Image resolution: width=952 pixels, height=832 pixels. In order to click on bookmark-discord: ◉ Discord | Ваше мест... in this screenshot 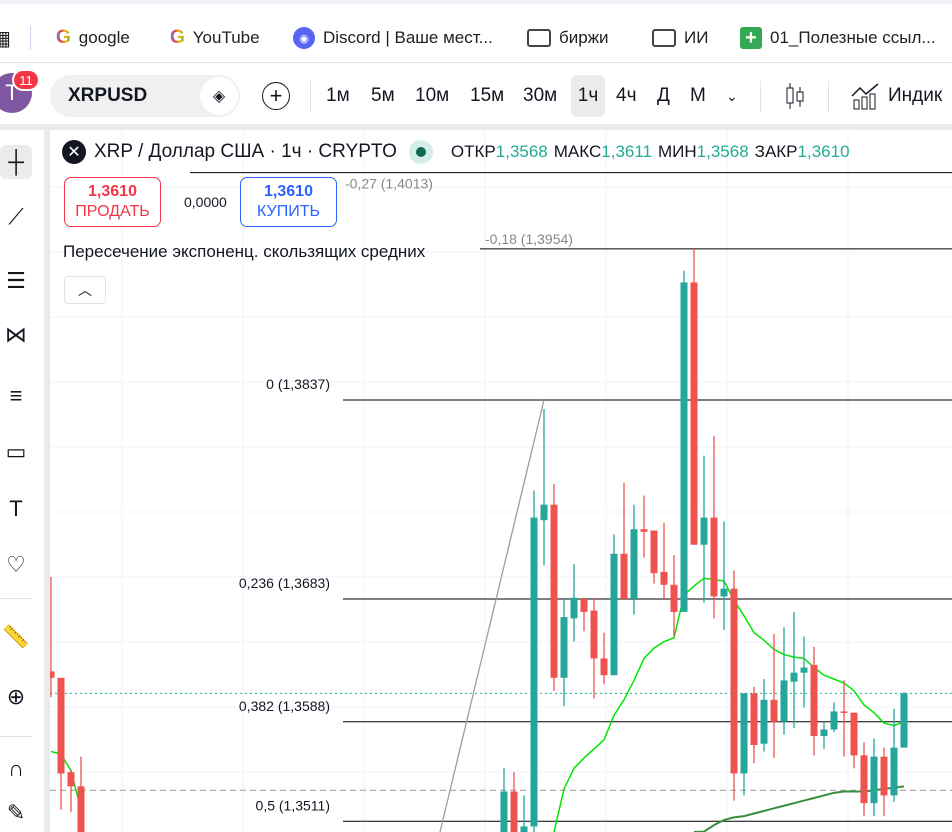, I will do `click(393, 38)`.